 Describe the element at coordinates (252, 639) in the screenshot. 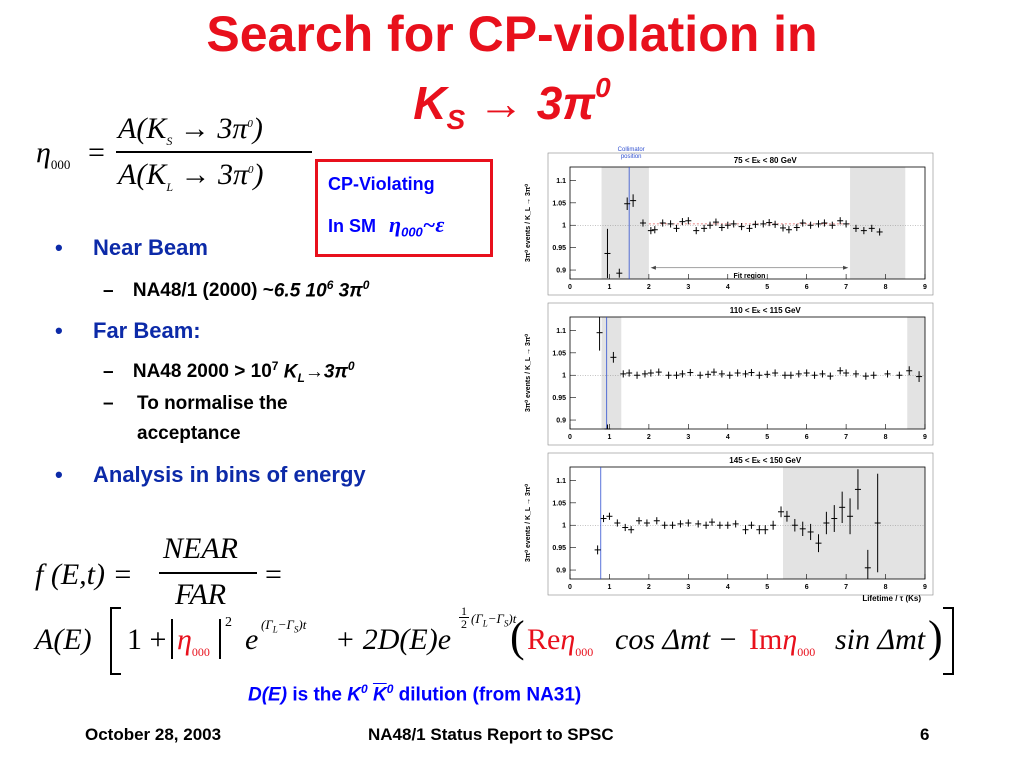

I see `a-exp1: e` at that location.